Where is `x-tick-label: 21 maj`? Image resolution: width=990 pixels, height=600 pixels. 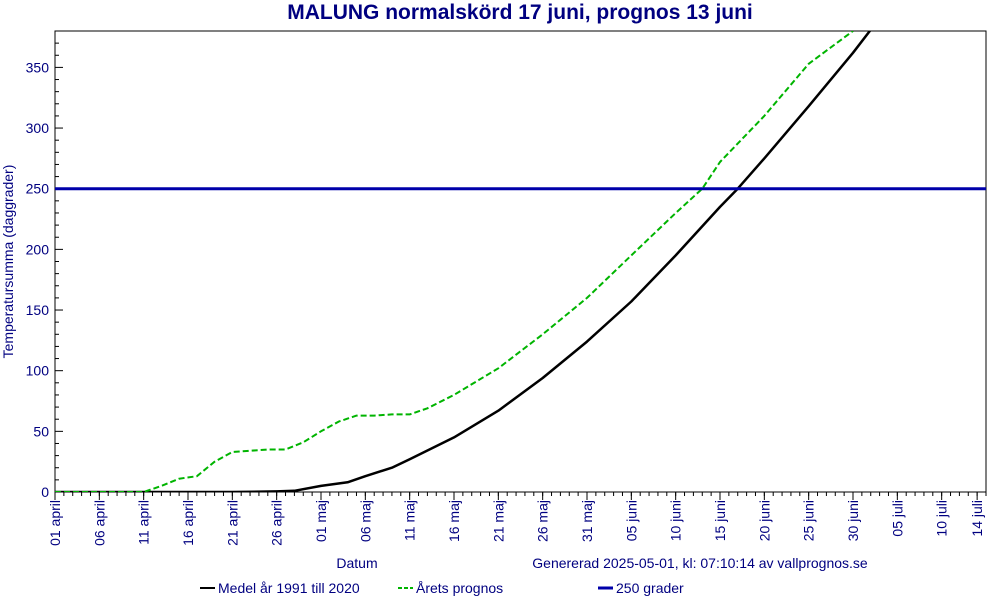 x-tick-label: 21 maj is located at coordinates (498, 521).